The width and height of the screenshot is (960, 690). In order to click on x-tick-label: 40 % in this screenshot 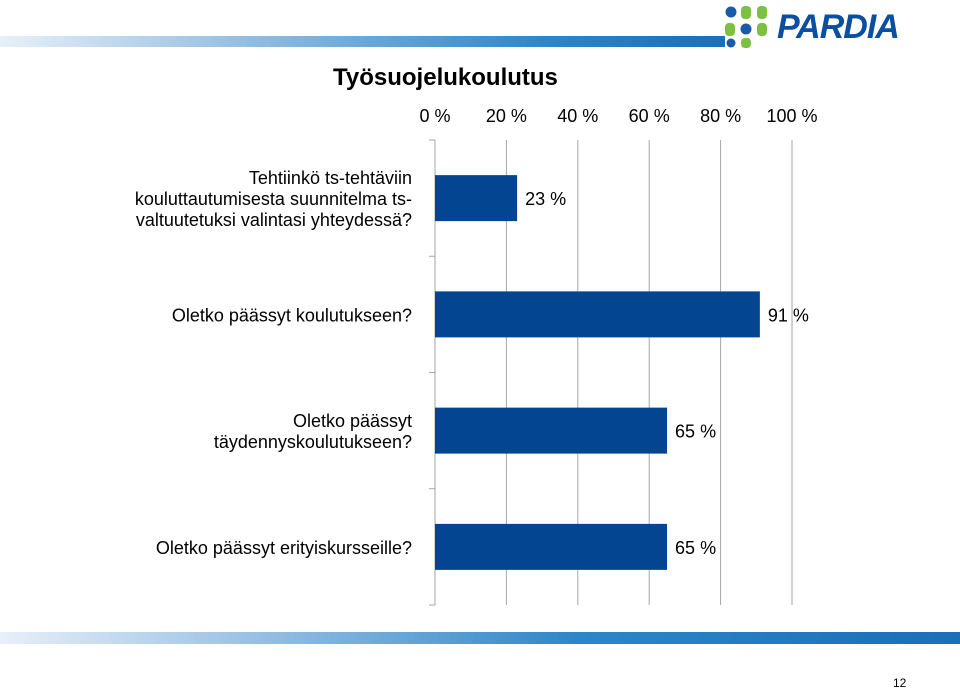, I will do `click(577, 116)`.